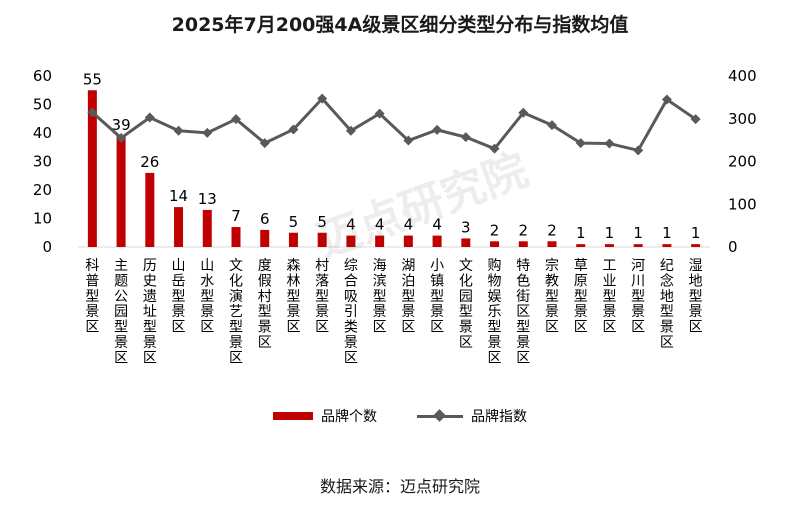 The width and height of the screenshot is (800, 512). I want to click on legend-label-bar: 品牌个数, so click(349, 417).